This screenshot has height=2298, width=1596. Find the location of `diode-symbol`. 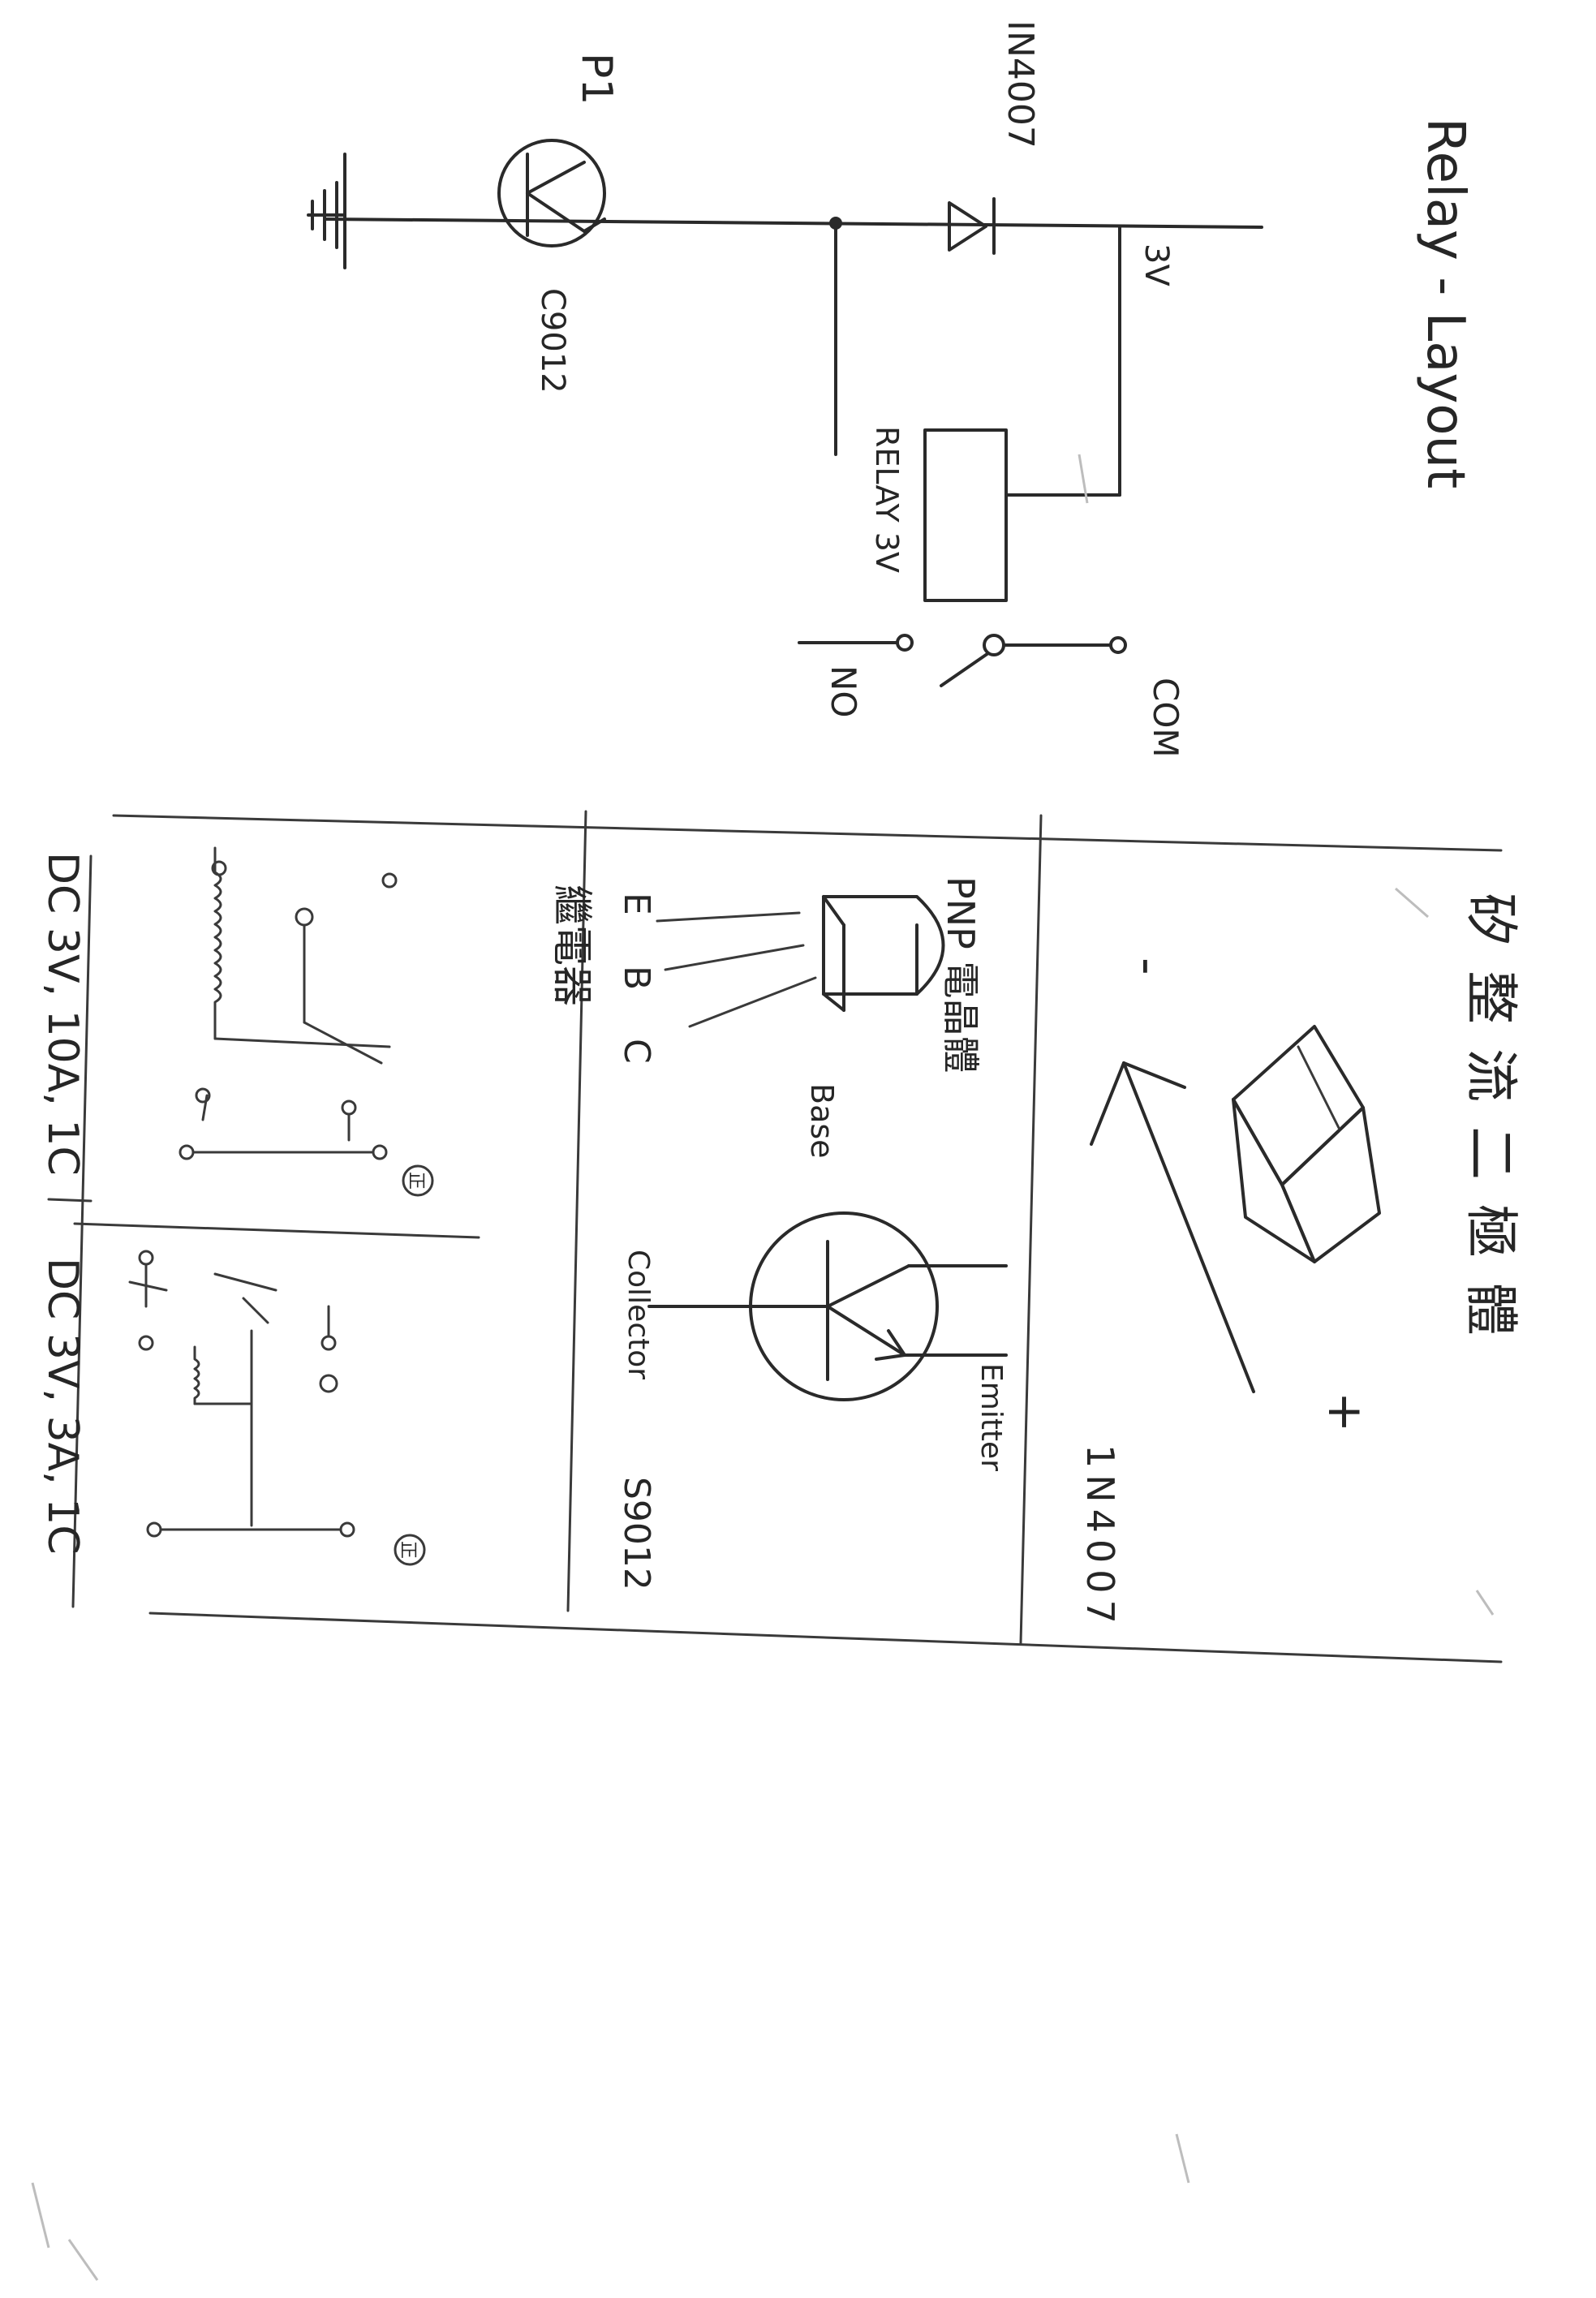

diode-symbol is located at coordinates (972, 226).